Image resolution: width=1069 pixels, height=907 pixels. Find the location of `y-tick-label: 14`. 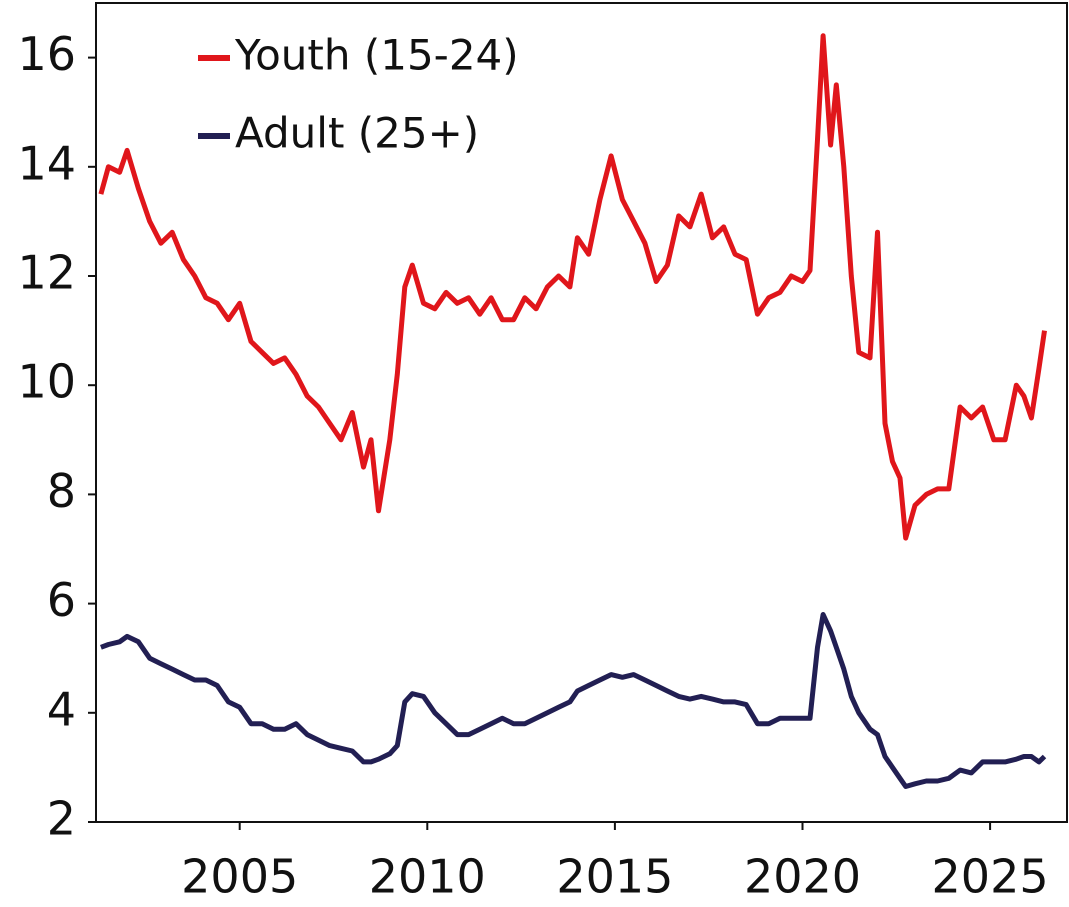

y-tick-label: 14 is located at coordinates (46, 163).